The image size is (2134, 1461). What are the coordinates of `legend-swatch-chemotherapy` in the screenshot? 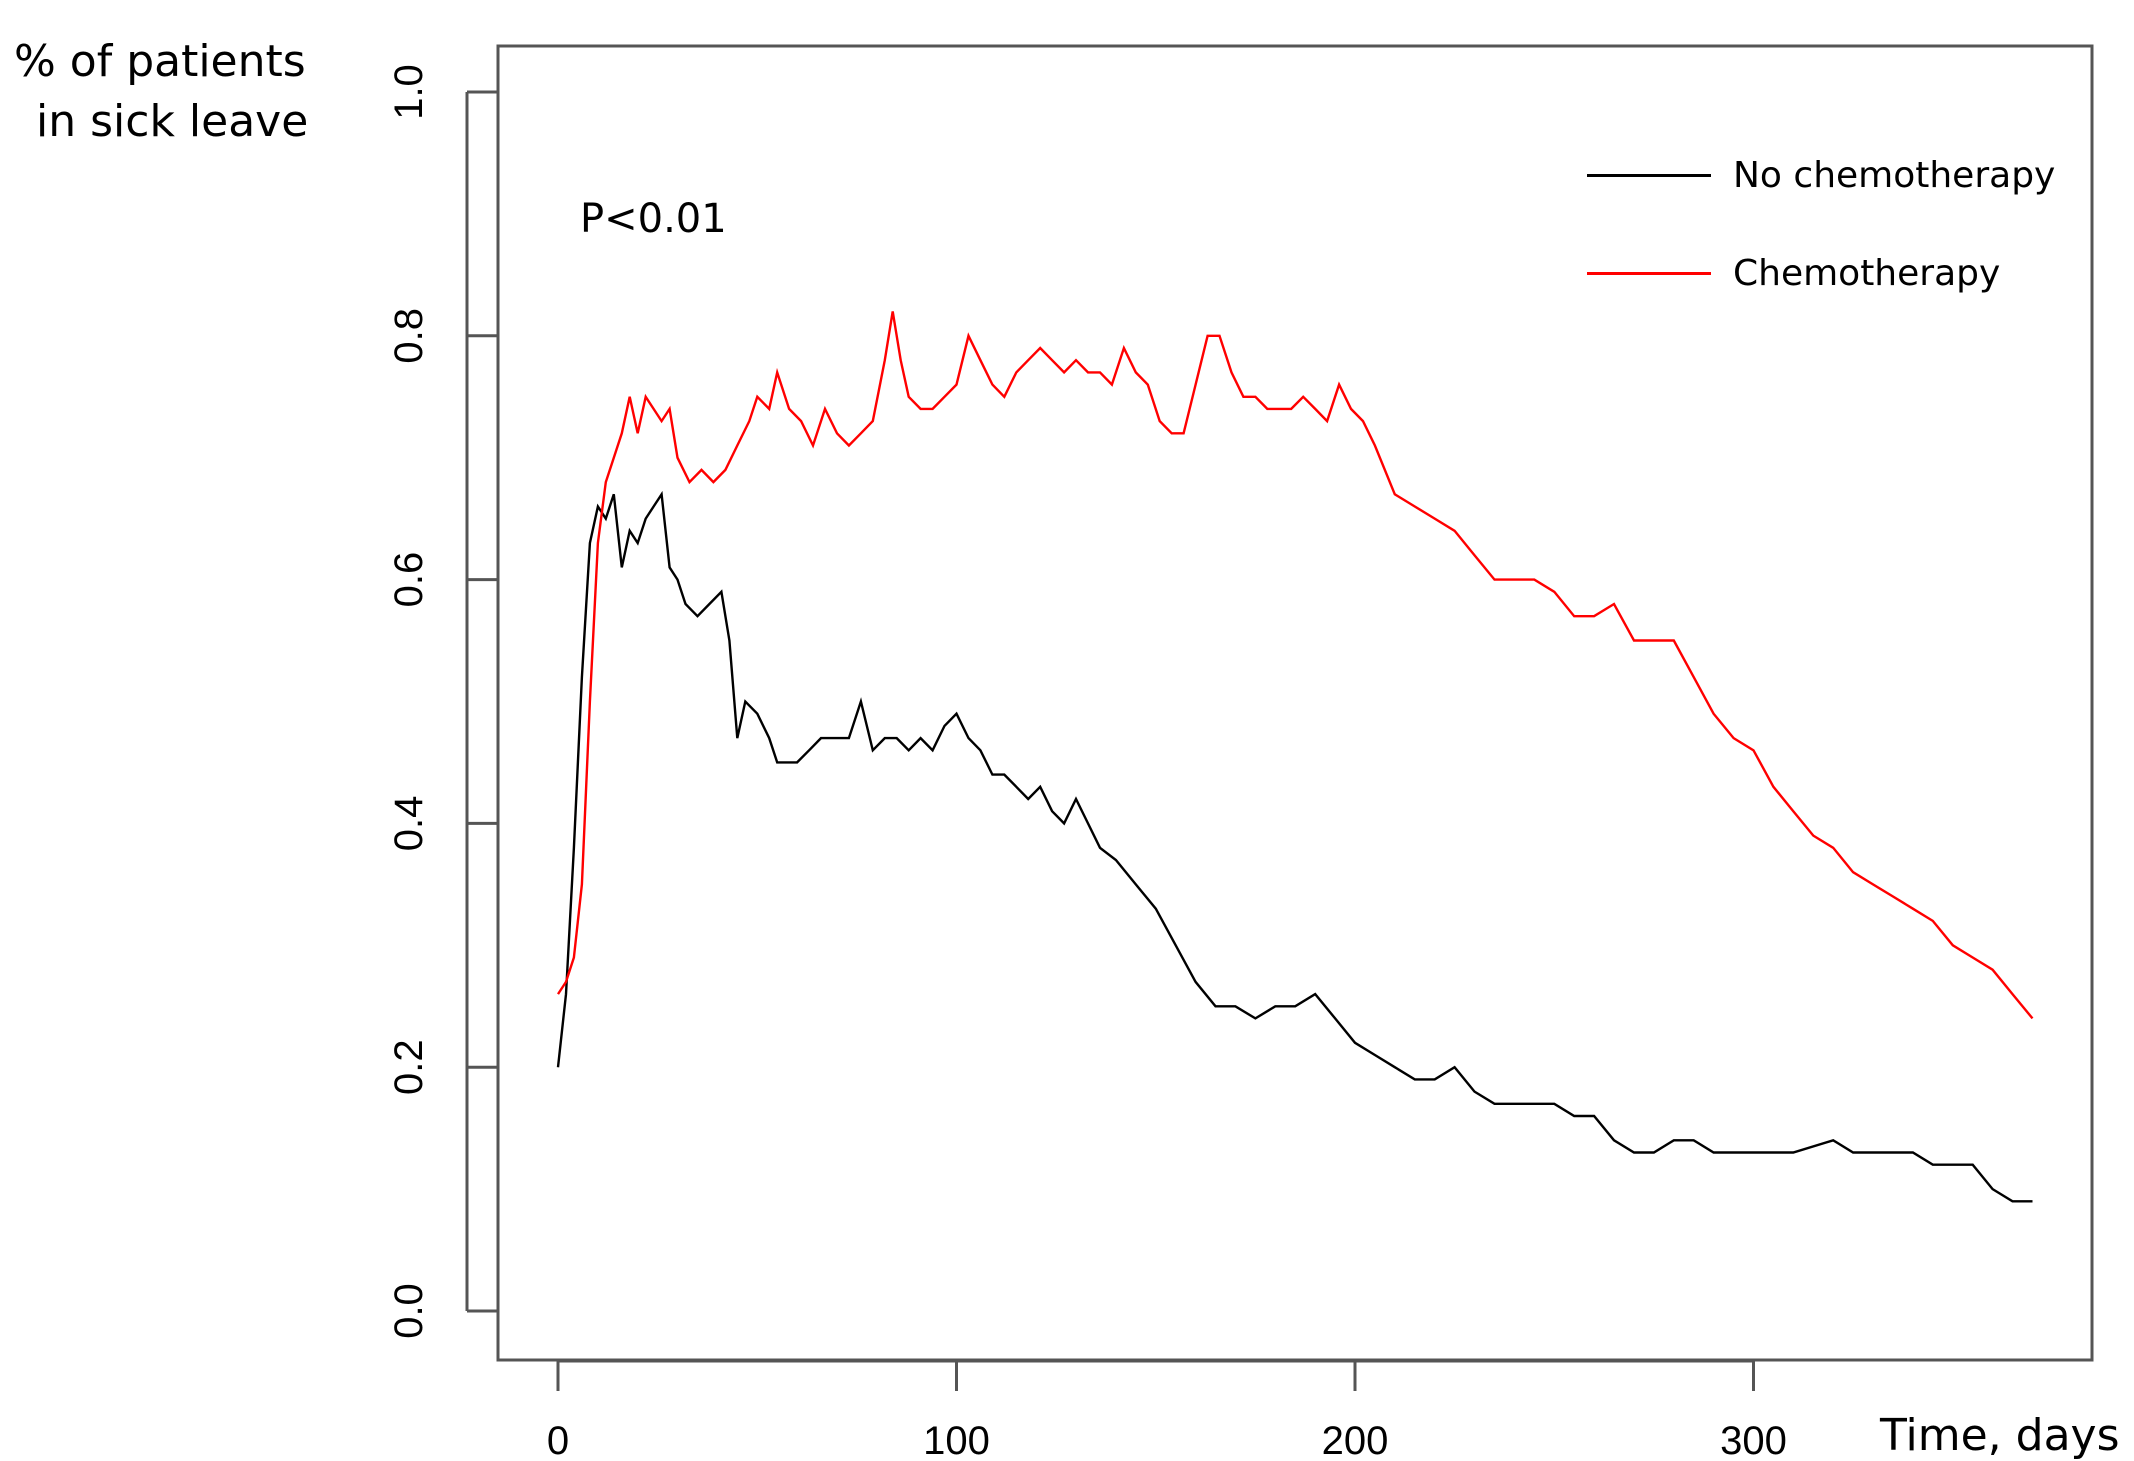 It's located at (1649, 273).